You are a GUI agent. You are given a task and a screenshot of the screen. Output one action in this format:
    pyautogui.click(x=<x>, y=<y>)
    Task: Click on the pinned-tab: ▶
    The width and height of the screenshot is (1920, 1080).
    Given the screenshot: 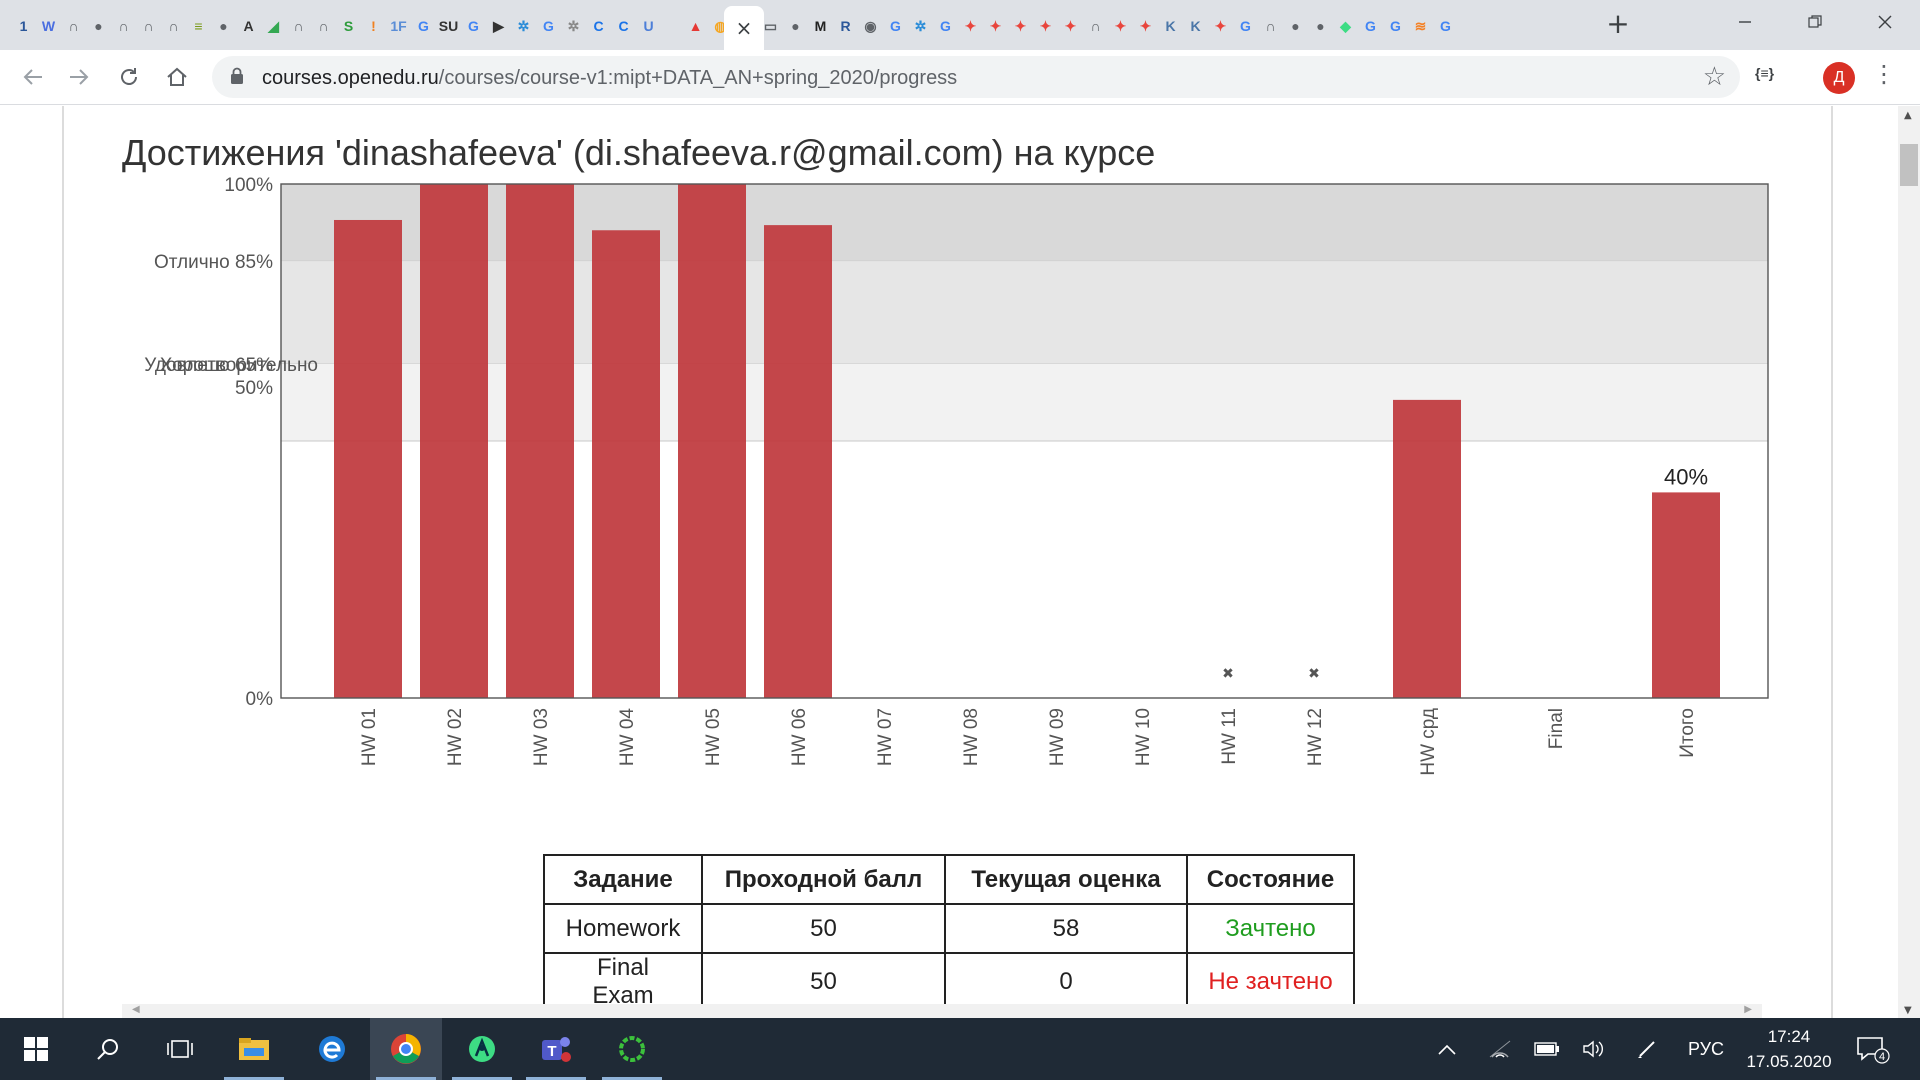 What is the action you would take?
    pyautogui.click(x=498, y=25)
    